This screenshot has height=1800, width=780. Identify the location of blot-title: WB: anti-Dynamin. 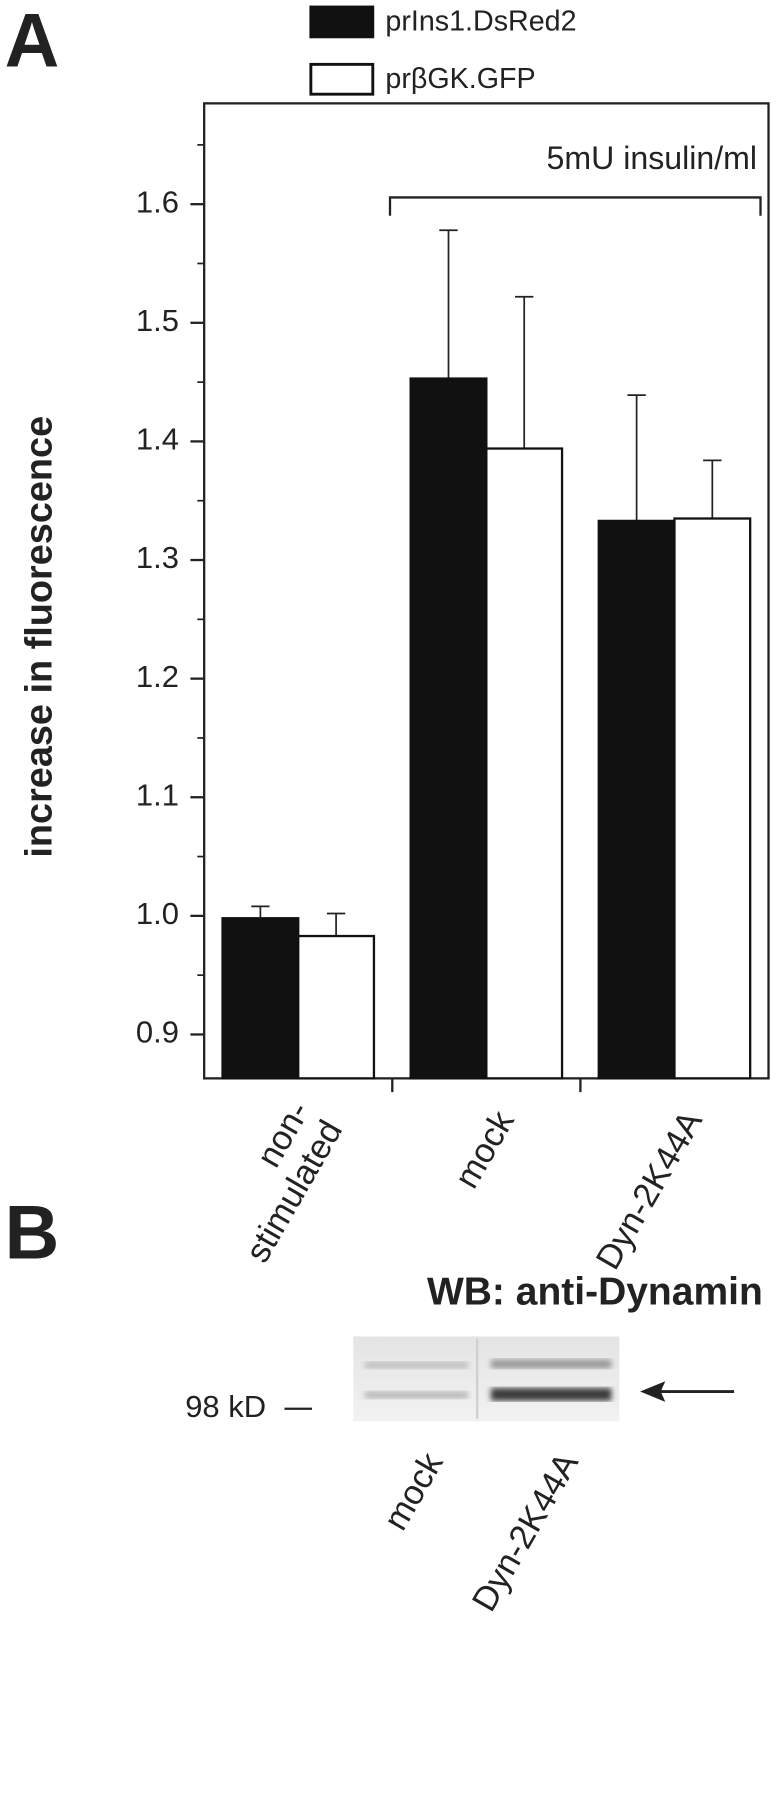
(595, 1291).